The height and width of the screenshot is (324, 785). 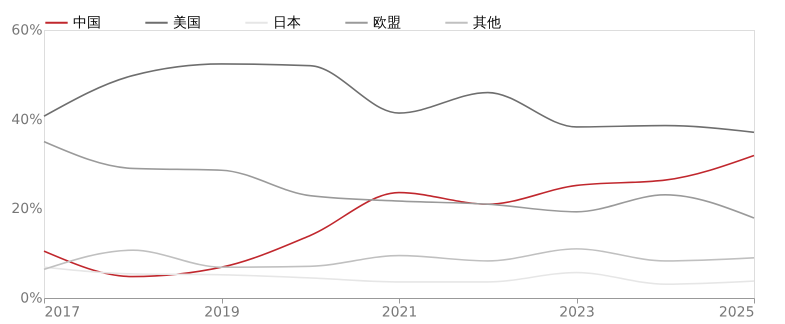 What do you see at coordinates (287, 22) in the screenshot?
I see `legend-label: 日本` at bounding box center [287, 22].